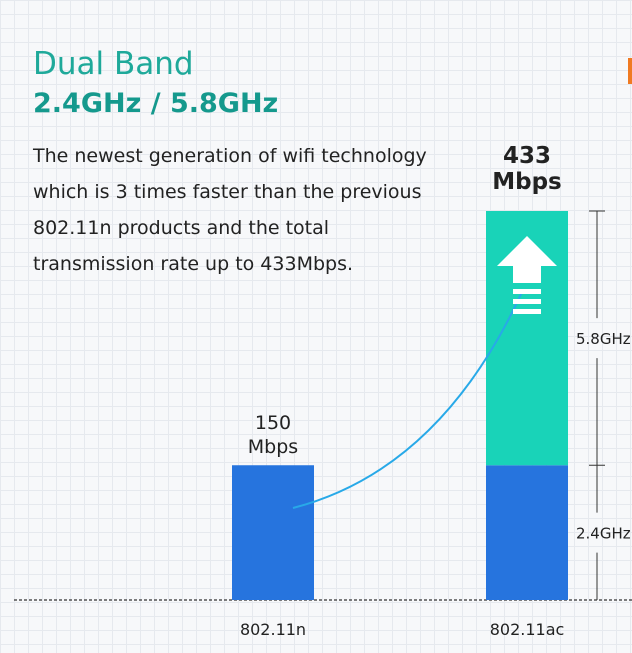 This screenshot has width=632, height=653. What do you see at coordinates (181, 228) in the screenshot?
I see `description-line: 802.11n products and the total` at bounding box center [181, 228].